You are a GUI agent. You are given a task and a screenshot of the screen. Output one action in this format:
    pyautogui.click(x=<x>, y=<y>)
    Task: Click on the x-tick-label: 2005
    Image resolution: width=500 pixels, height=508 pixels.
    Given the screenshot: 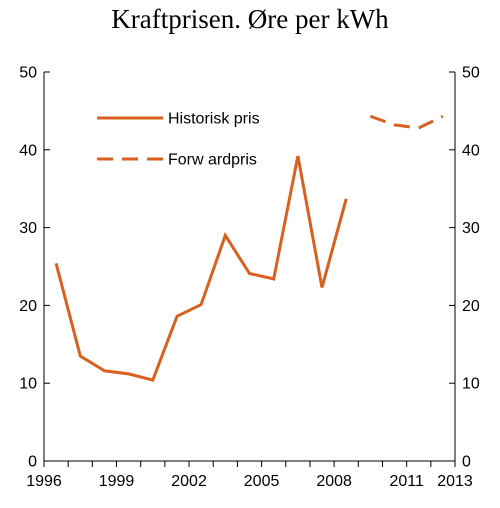 What is the action you would take?
    pyautogui.click(x=262, y=481)
    